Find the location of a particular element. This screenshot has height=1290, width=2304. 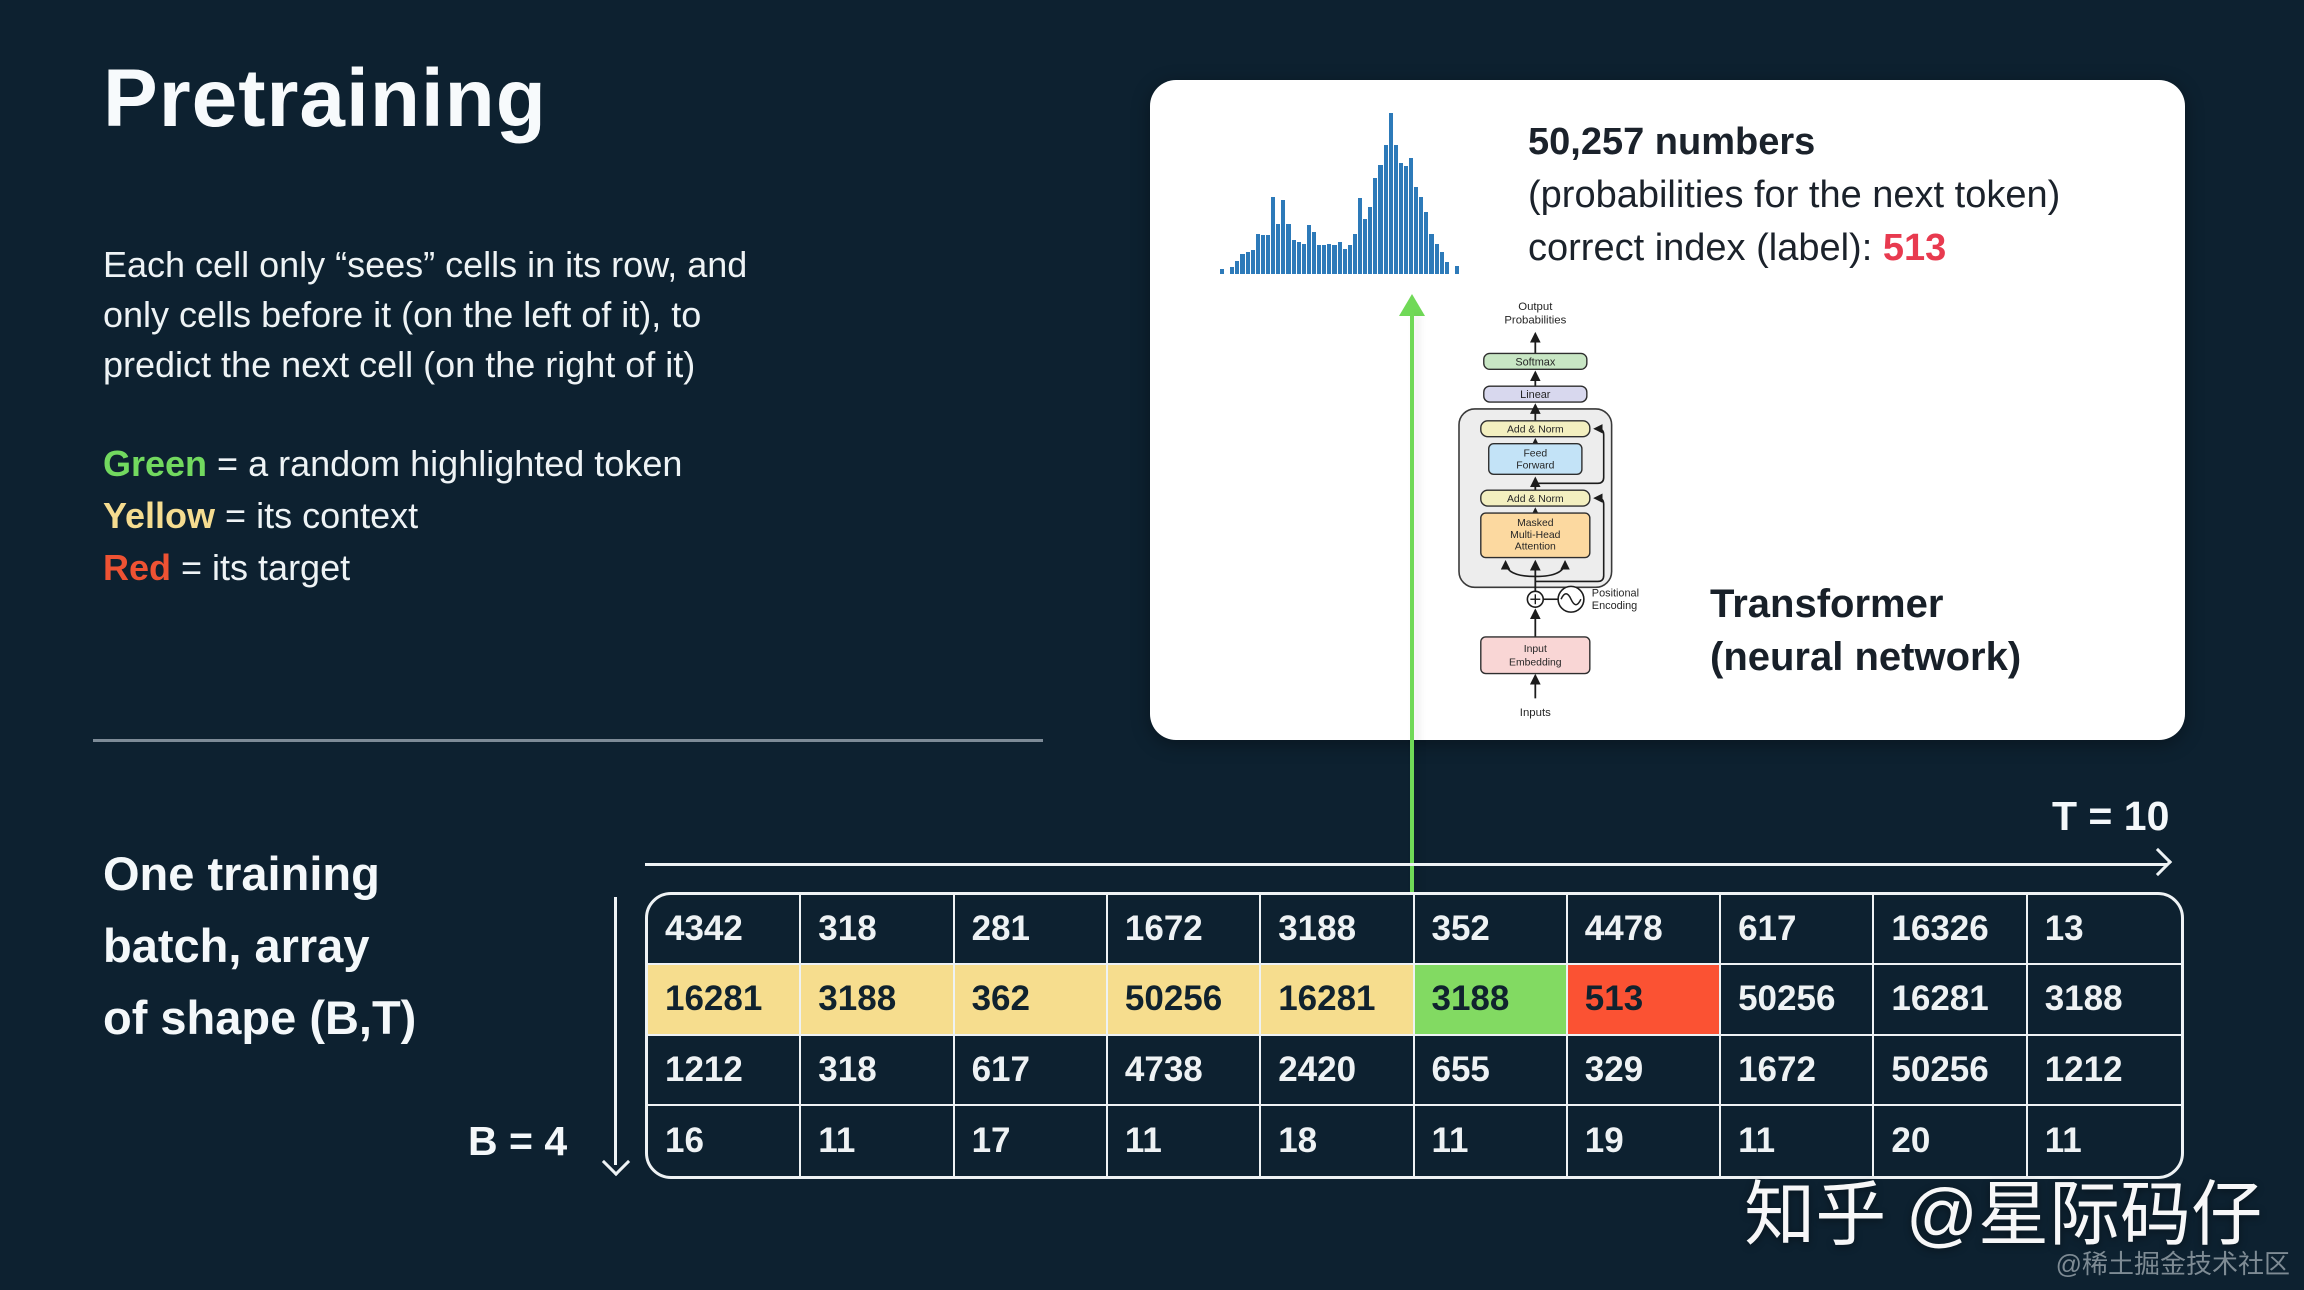

add-norm-bottom-box is located at coordinates (1535, 498).